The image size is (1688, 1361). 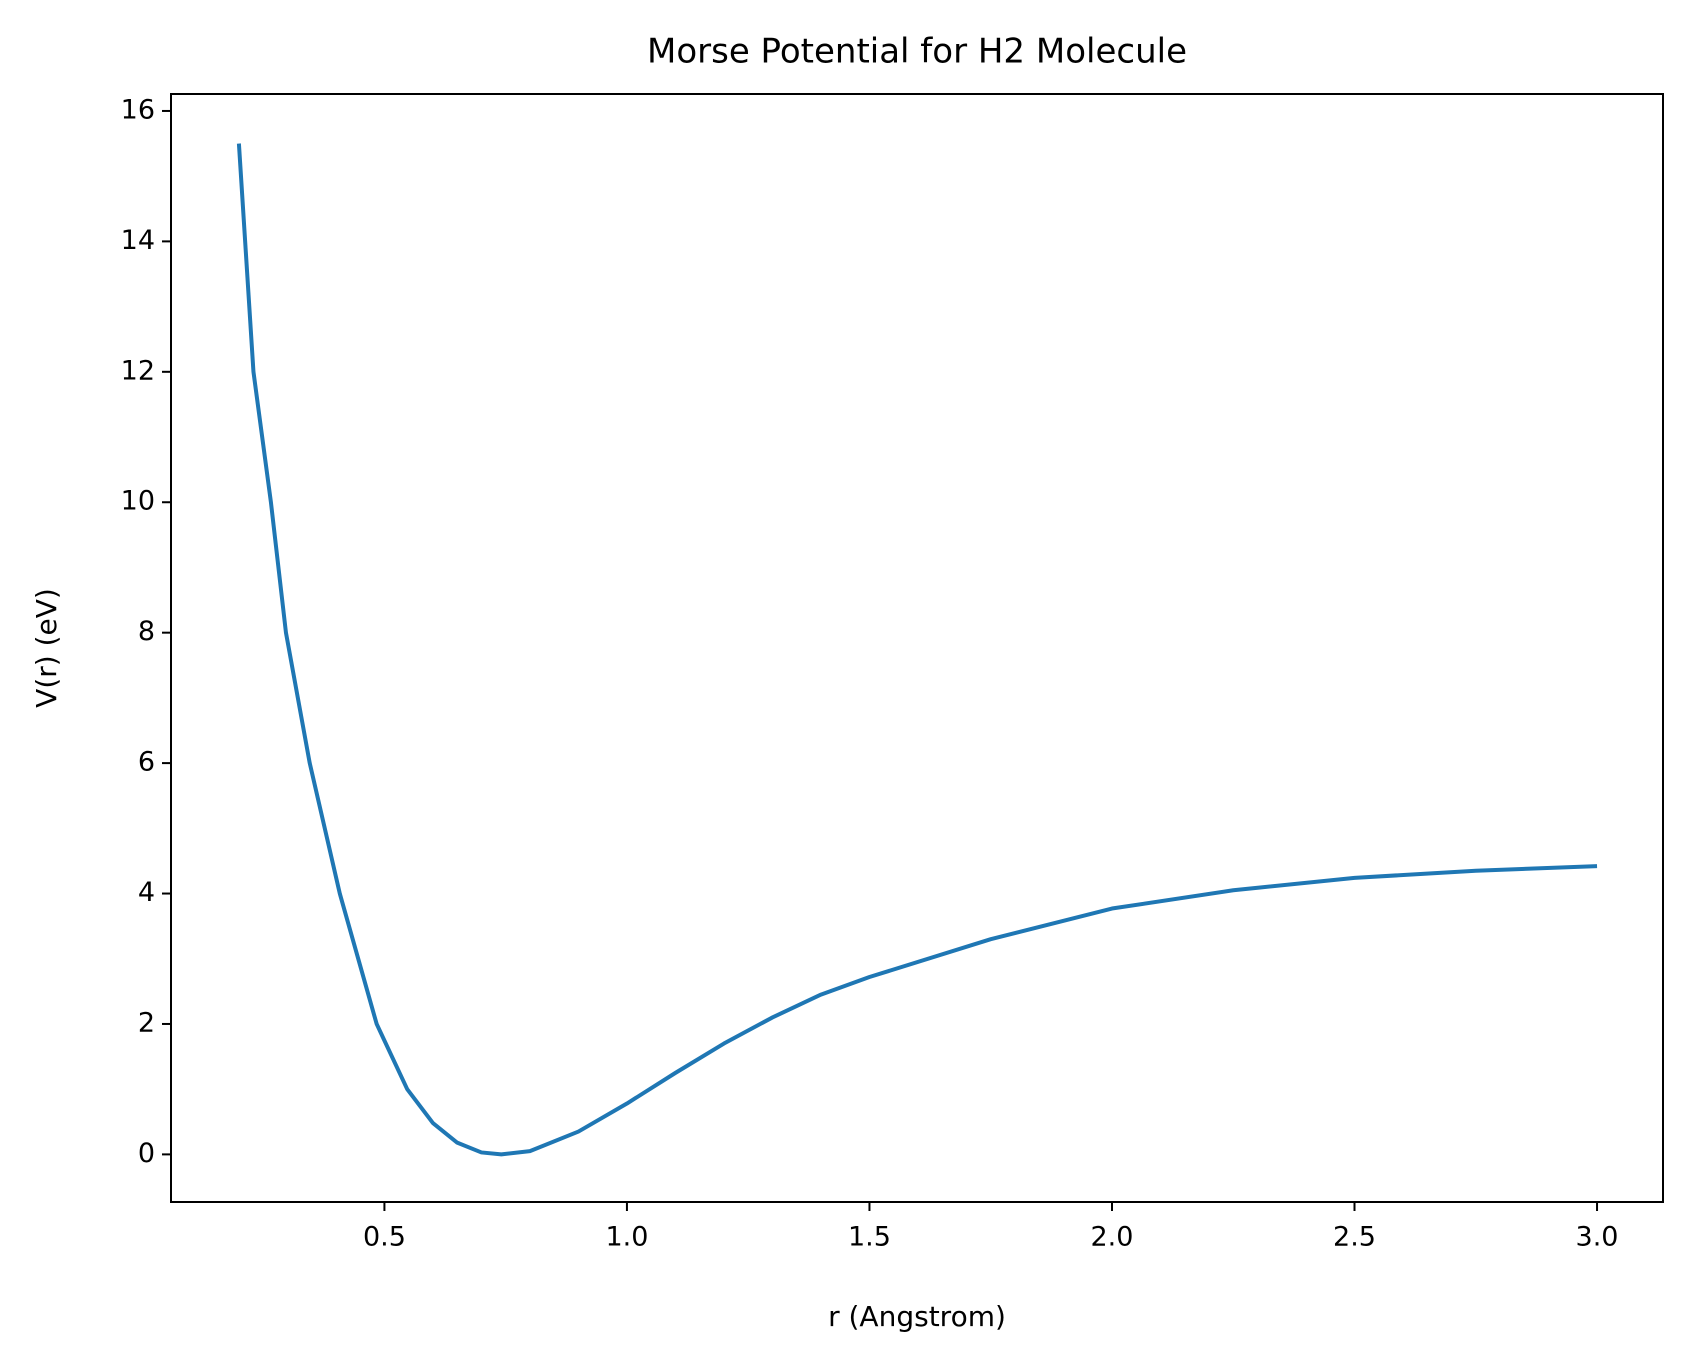 I want to click on chart-title: Morse Potential for H2 Molecule, so click(x=917, y=52).